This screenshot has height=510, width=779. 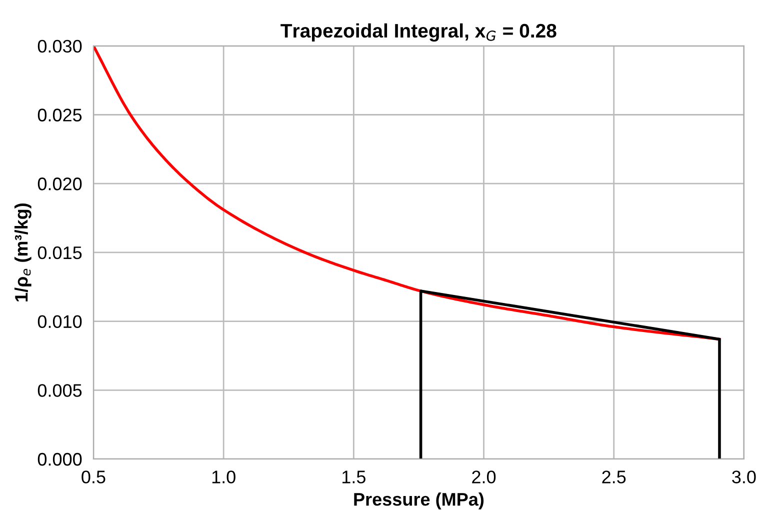 What do you see at coordinates (354, 477) in the screenshot?
I see `x-tick-label: 1.5` at bounding box center [354, 477].